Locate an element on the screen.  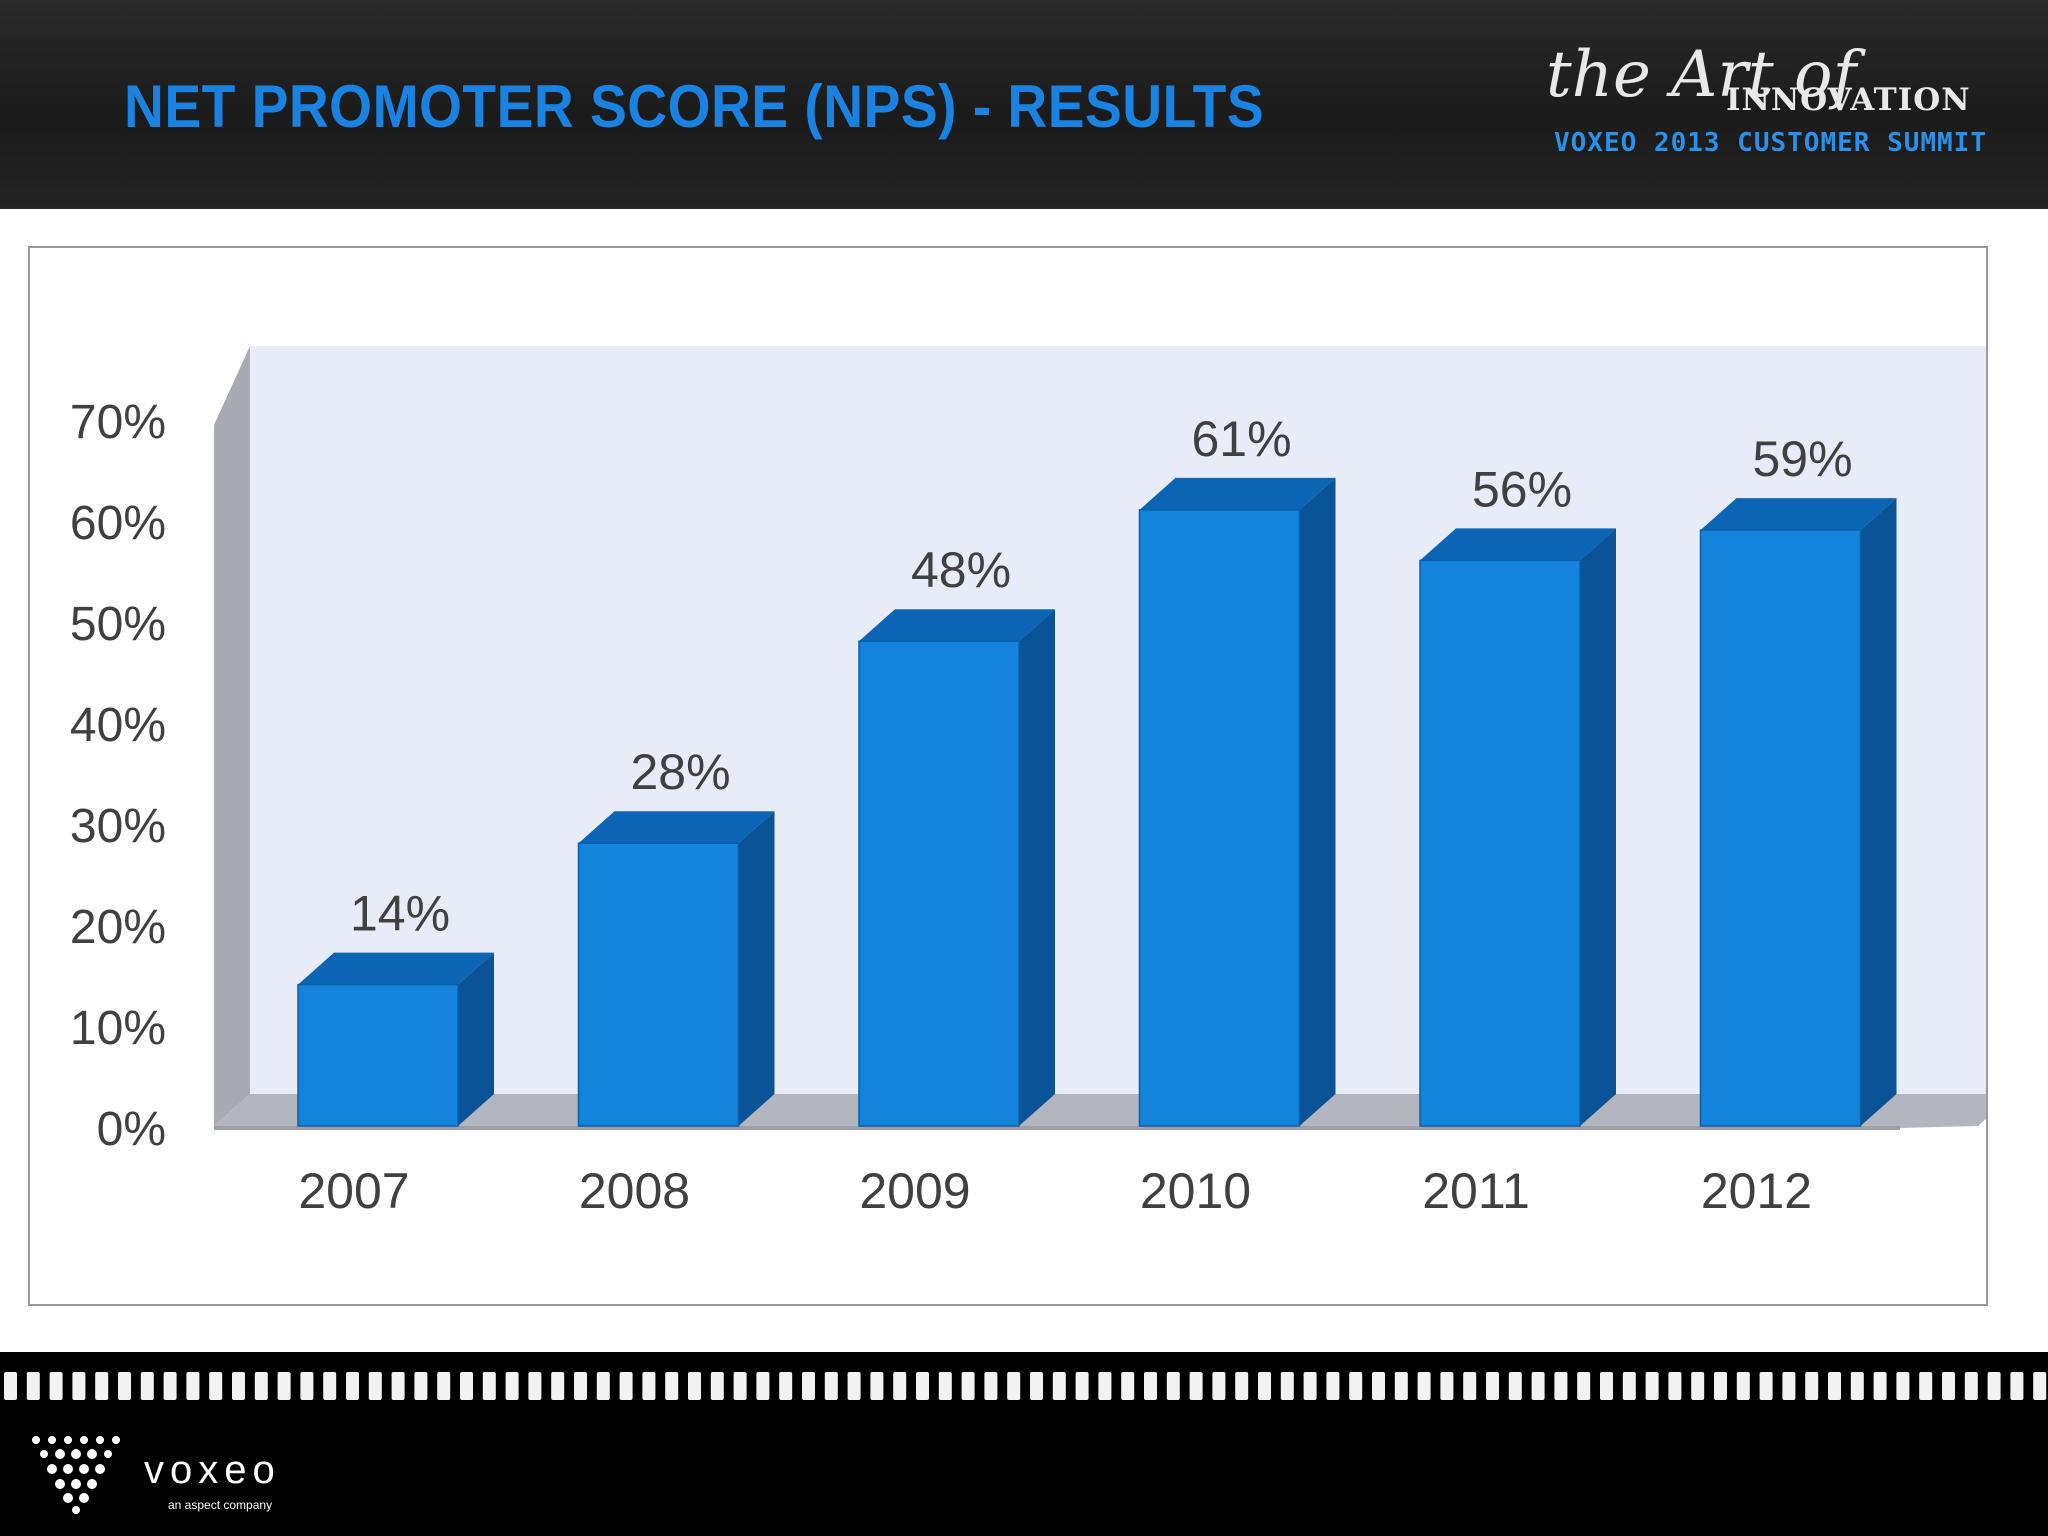
x-tick-label: 2010 is located at coordinates (1195, 1191).